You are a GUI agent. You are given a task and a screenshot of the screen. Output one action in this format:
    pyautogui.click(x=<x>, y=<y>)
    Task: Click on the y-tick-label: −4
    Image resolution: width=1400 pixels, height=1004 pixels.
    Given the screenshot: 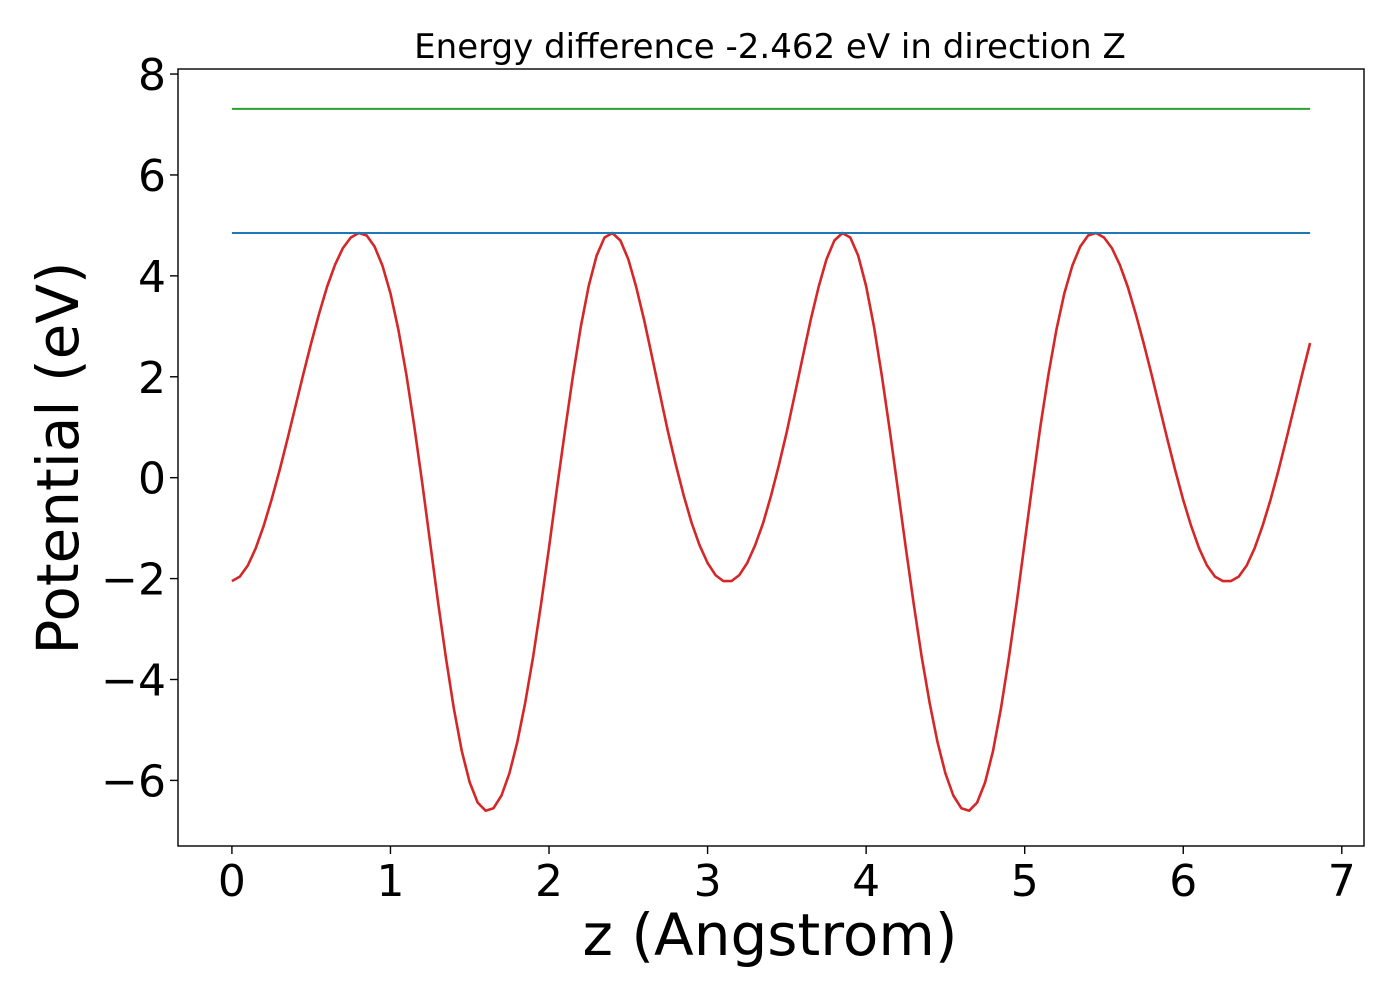 What is the action you would take?
    pyautogui.click(x=133, y=681)
    